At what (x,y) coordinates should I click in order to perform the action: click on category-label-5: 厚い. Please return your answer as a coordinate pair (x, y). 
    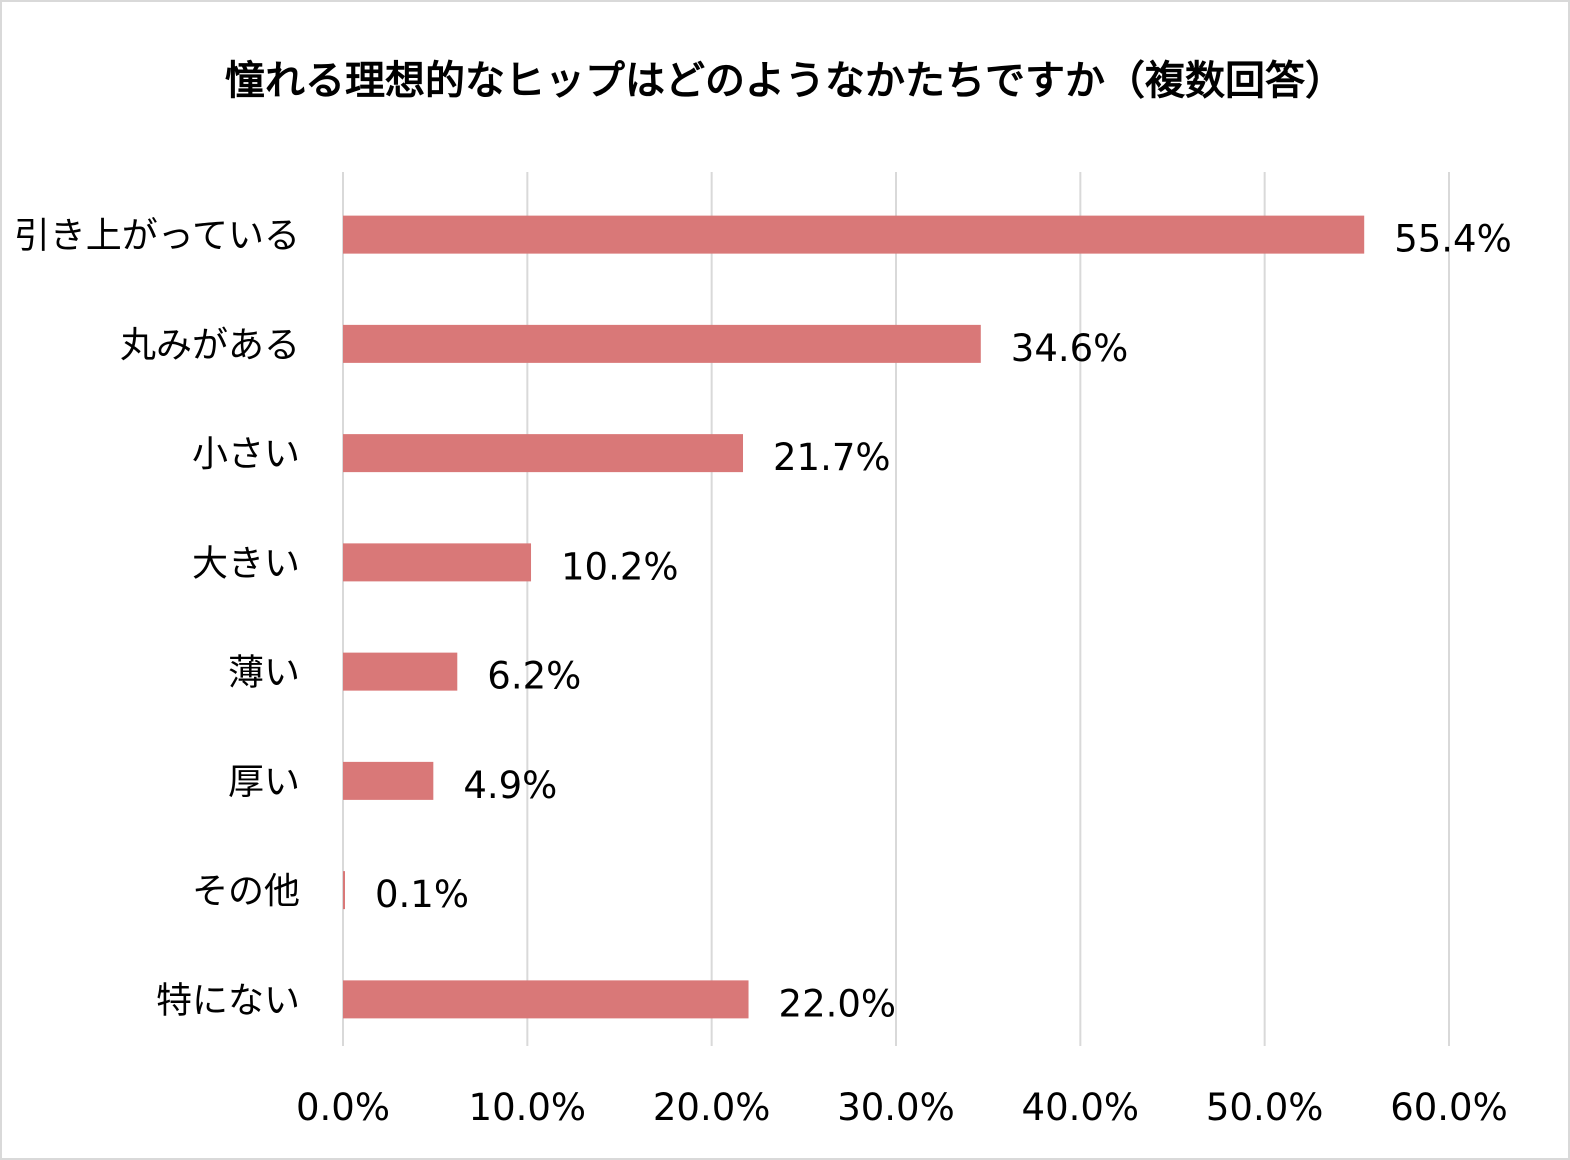
    Looking at the image, I should click on (264, 782).